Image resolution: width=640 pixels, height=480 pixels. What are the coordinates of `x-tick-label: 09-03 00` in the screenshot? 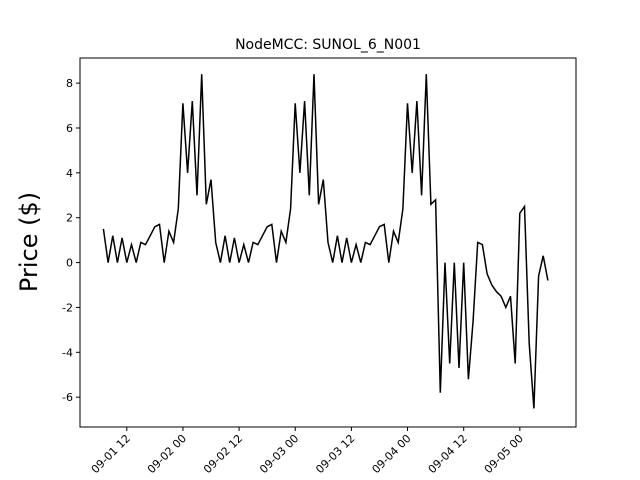 It's located at (279, 454).